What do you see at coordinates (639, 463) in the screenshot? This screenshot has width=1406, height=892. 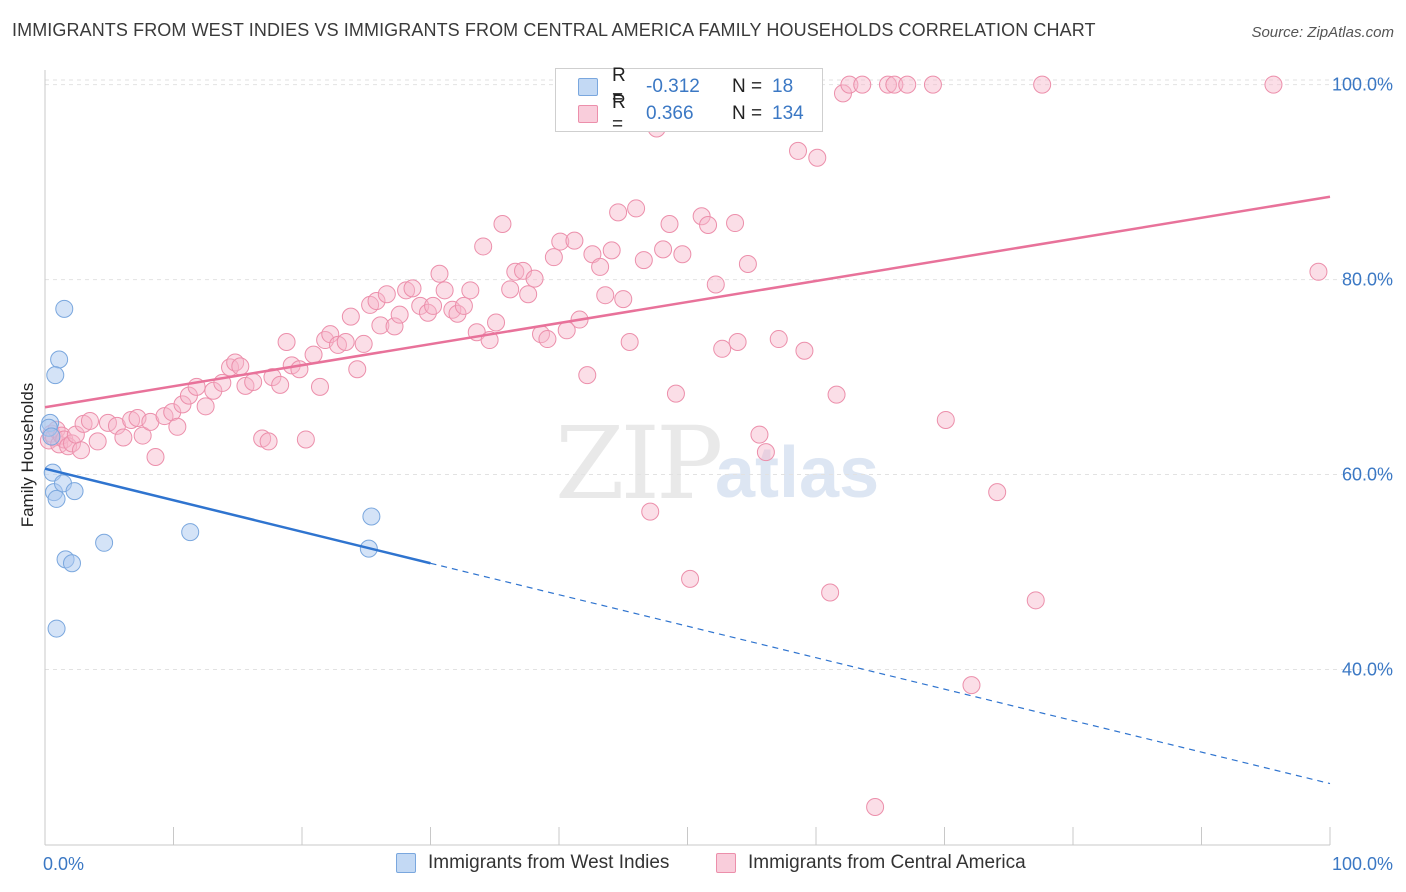 I see `watermark-zip: ZIP` at bounding box center [639, 463].